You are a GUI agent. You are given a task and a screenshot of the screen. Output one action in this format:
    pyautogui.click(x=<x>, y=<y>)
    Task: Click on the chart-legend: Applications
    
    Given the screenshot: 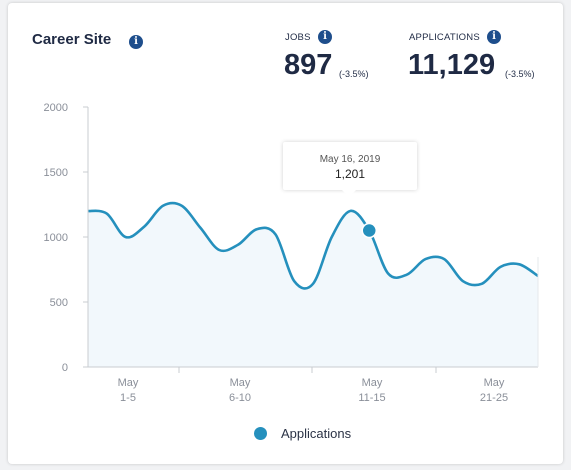 What is the action you would take?
    pyautogui.click(x=302, y=433)
    